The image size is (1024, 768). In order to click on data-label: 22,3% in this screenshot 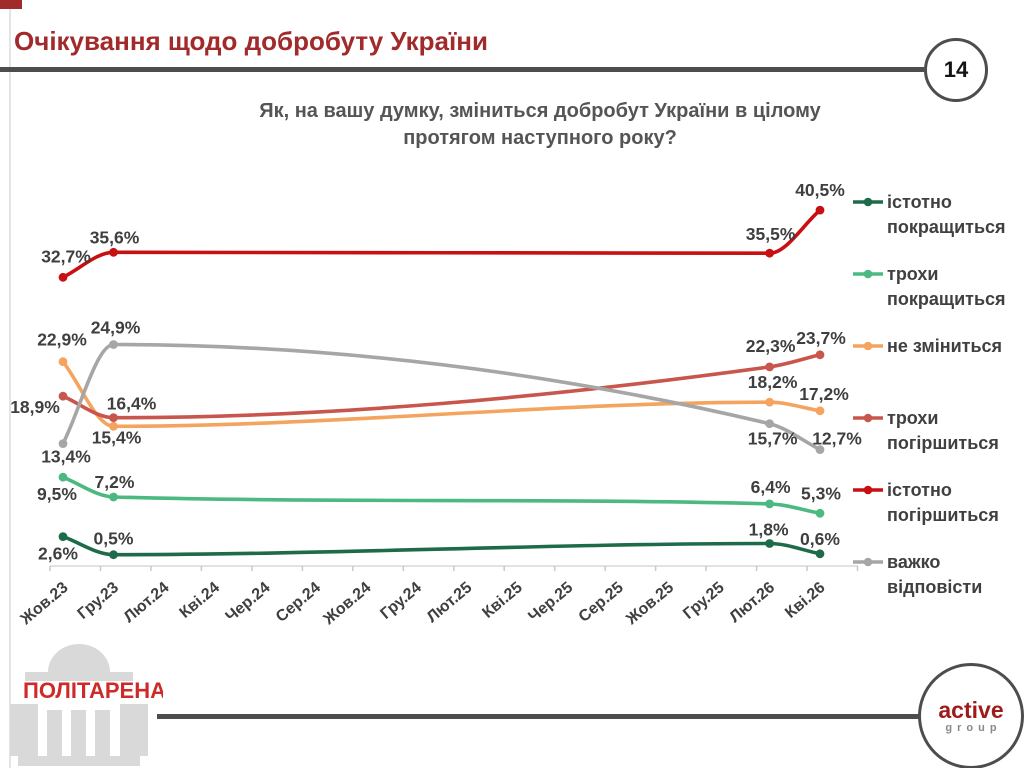, I will do `click(771, 346)`.